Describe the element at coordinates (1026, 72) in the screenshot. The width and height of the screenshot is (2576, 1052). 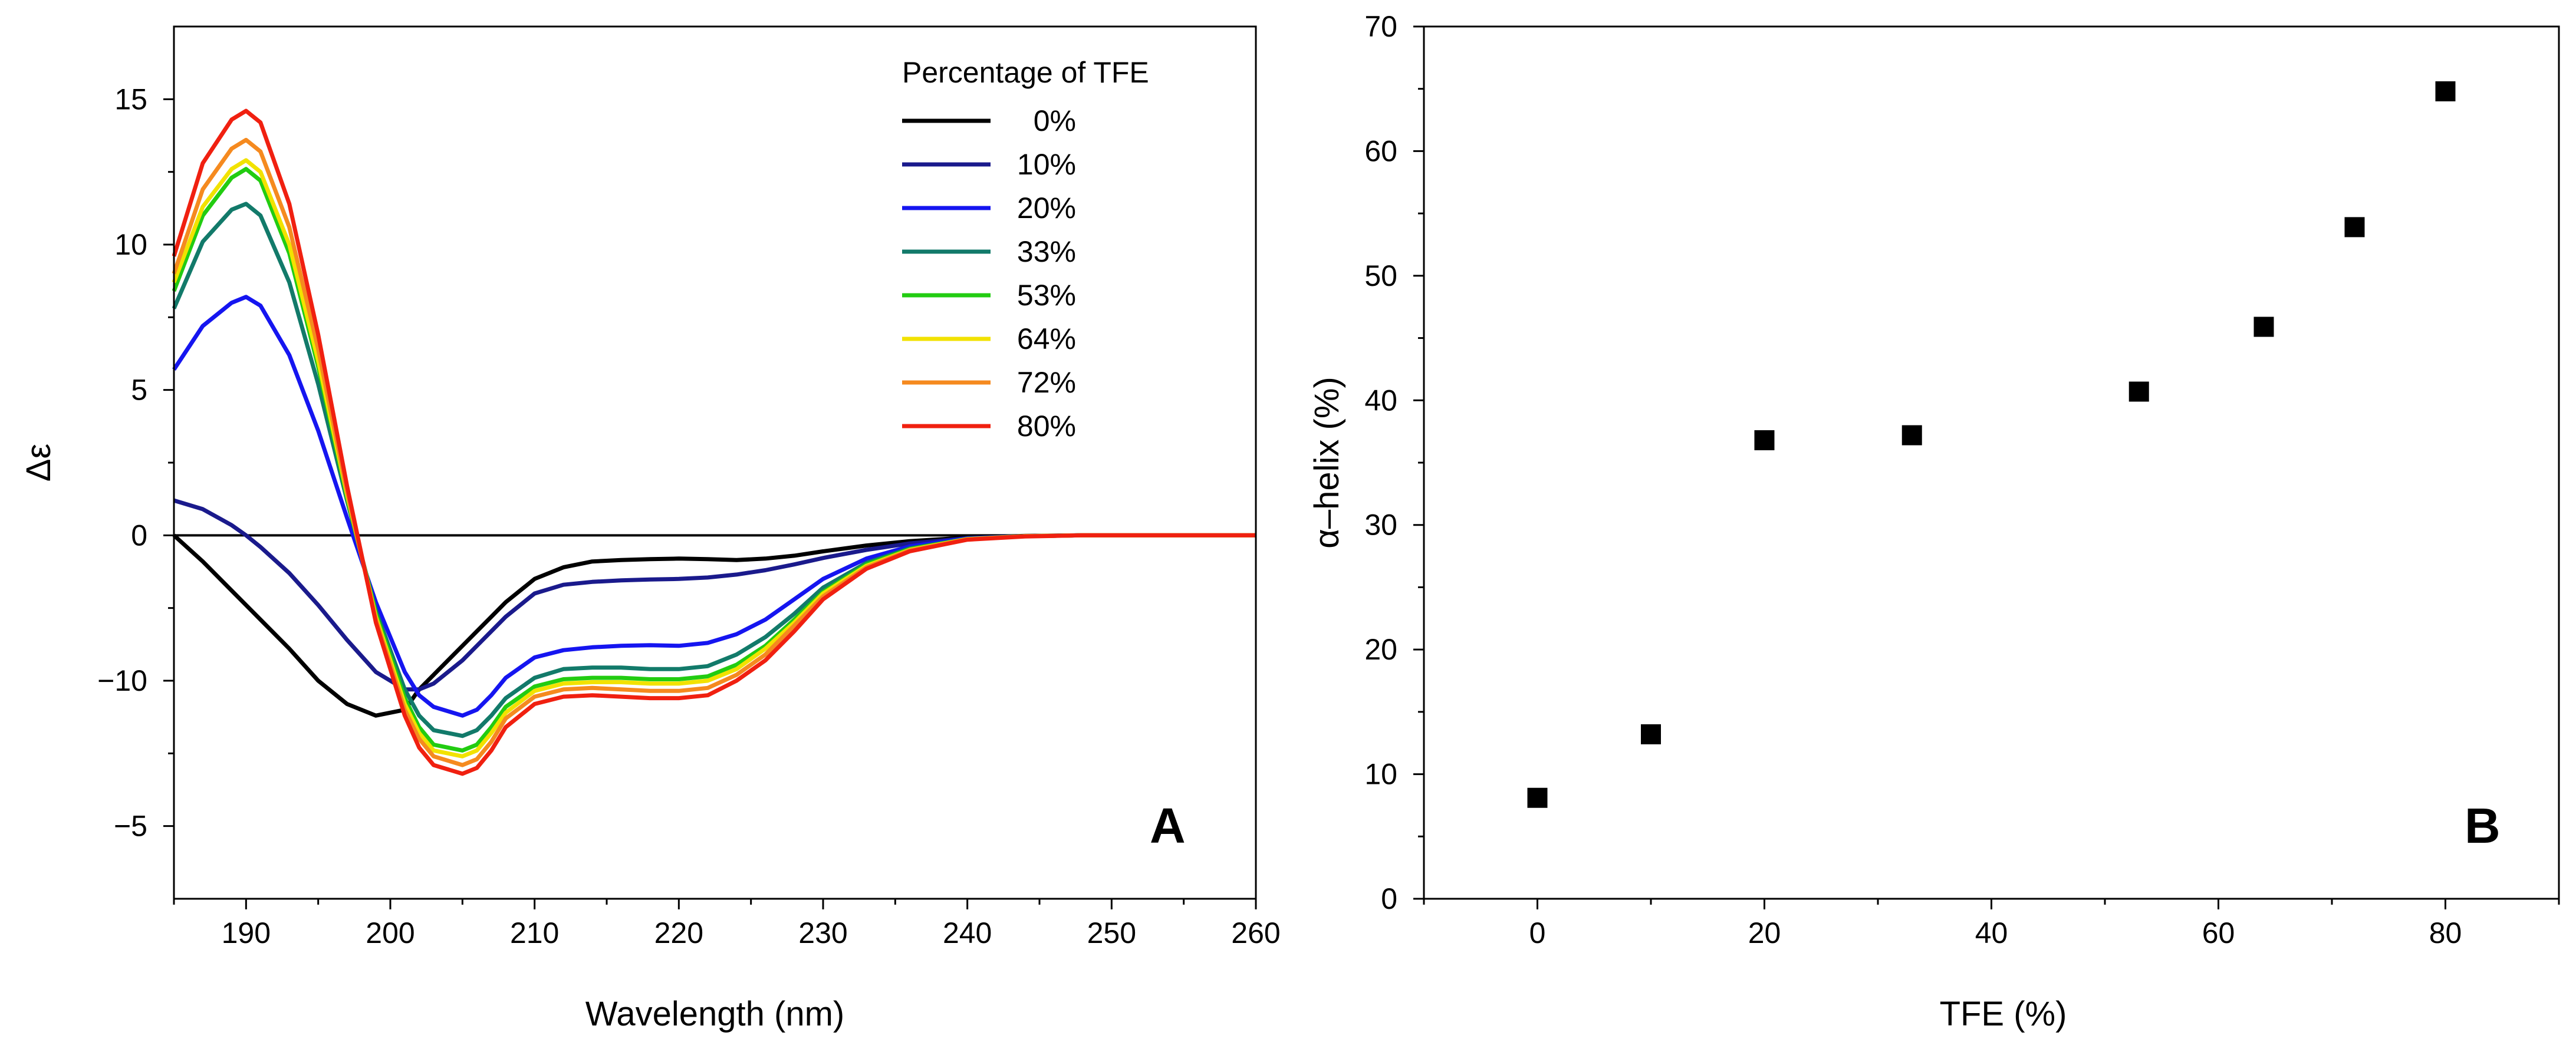
I see `legend-title: Percentage of TFE` at that location.